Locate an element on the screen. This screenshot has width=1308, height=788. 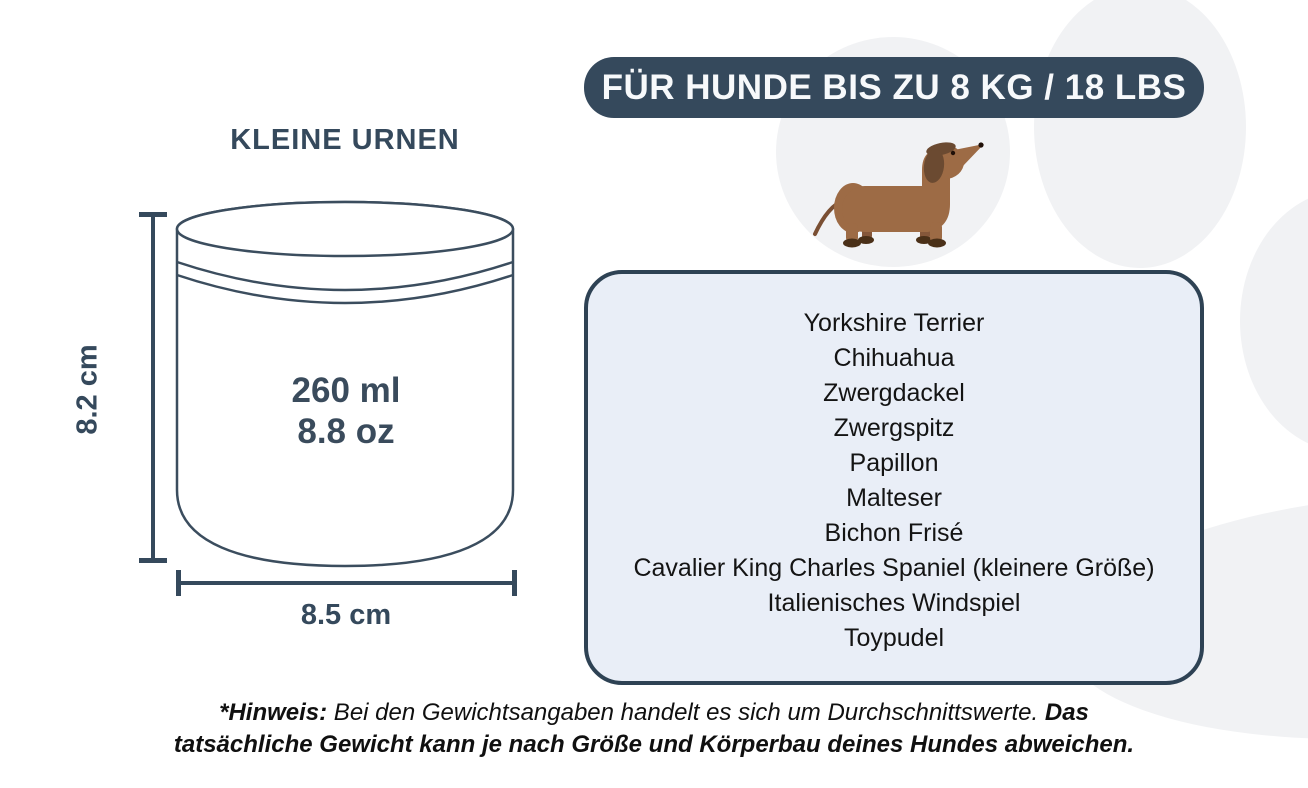
breed-item: Malteser is located at coordinates (894, 498).